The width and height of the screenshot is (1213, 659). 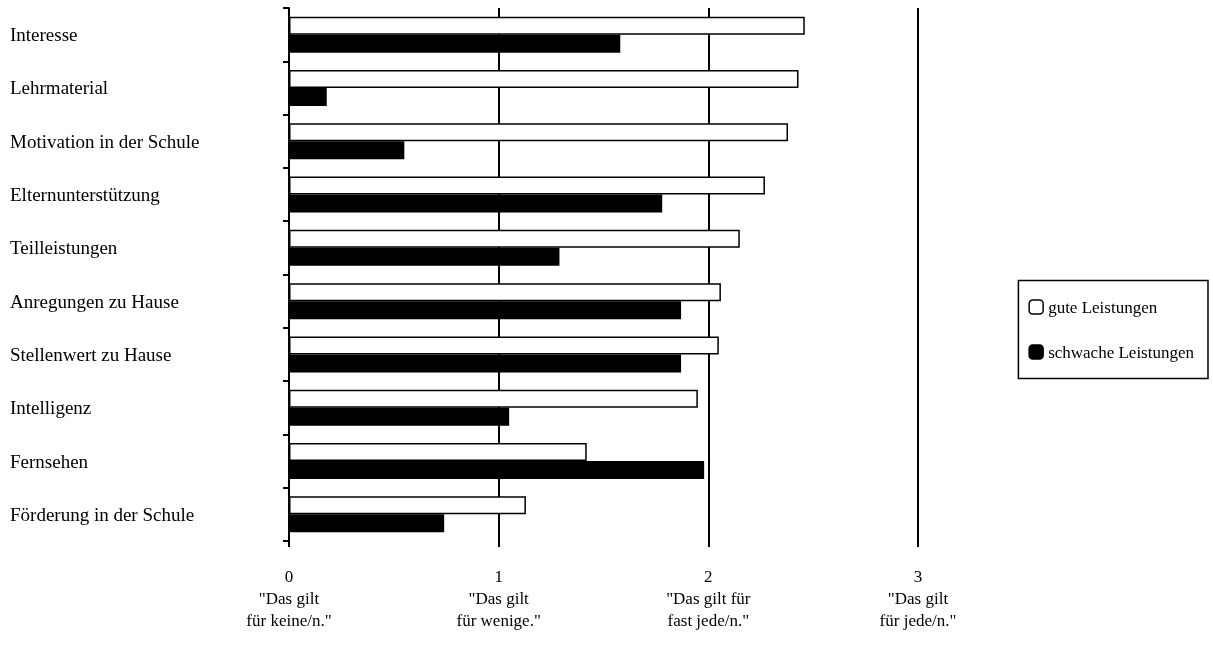 I want to click on x-tick-label: 1 "Das gilt für wenige.", so click(x=498, y=598).